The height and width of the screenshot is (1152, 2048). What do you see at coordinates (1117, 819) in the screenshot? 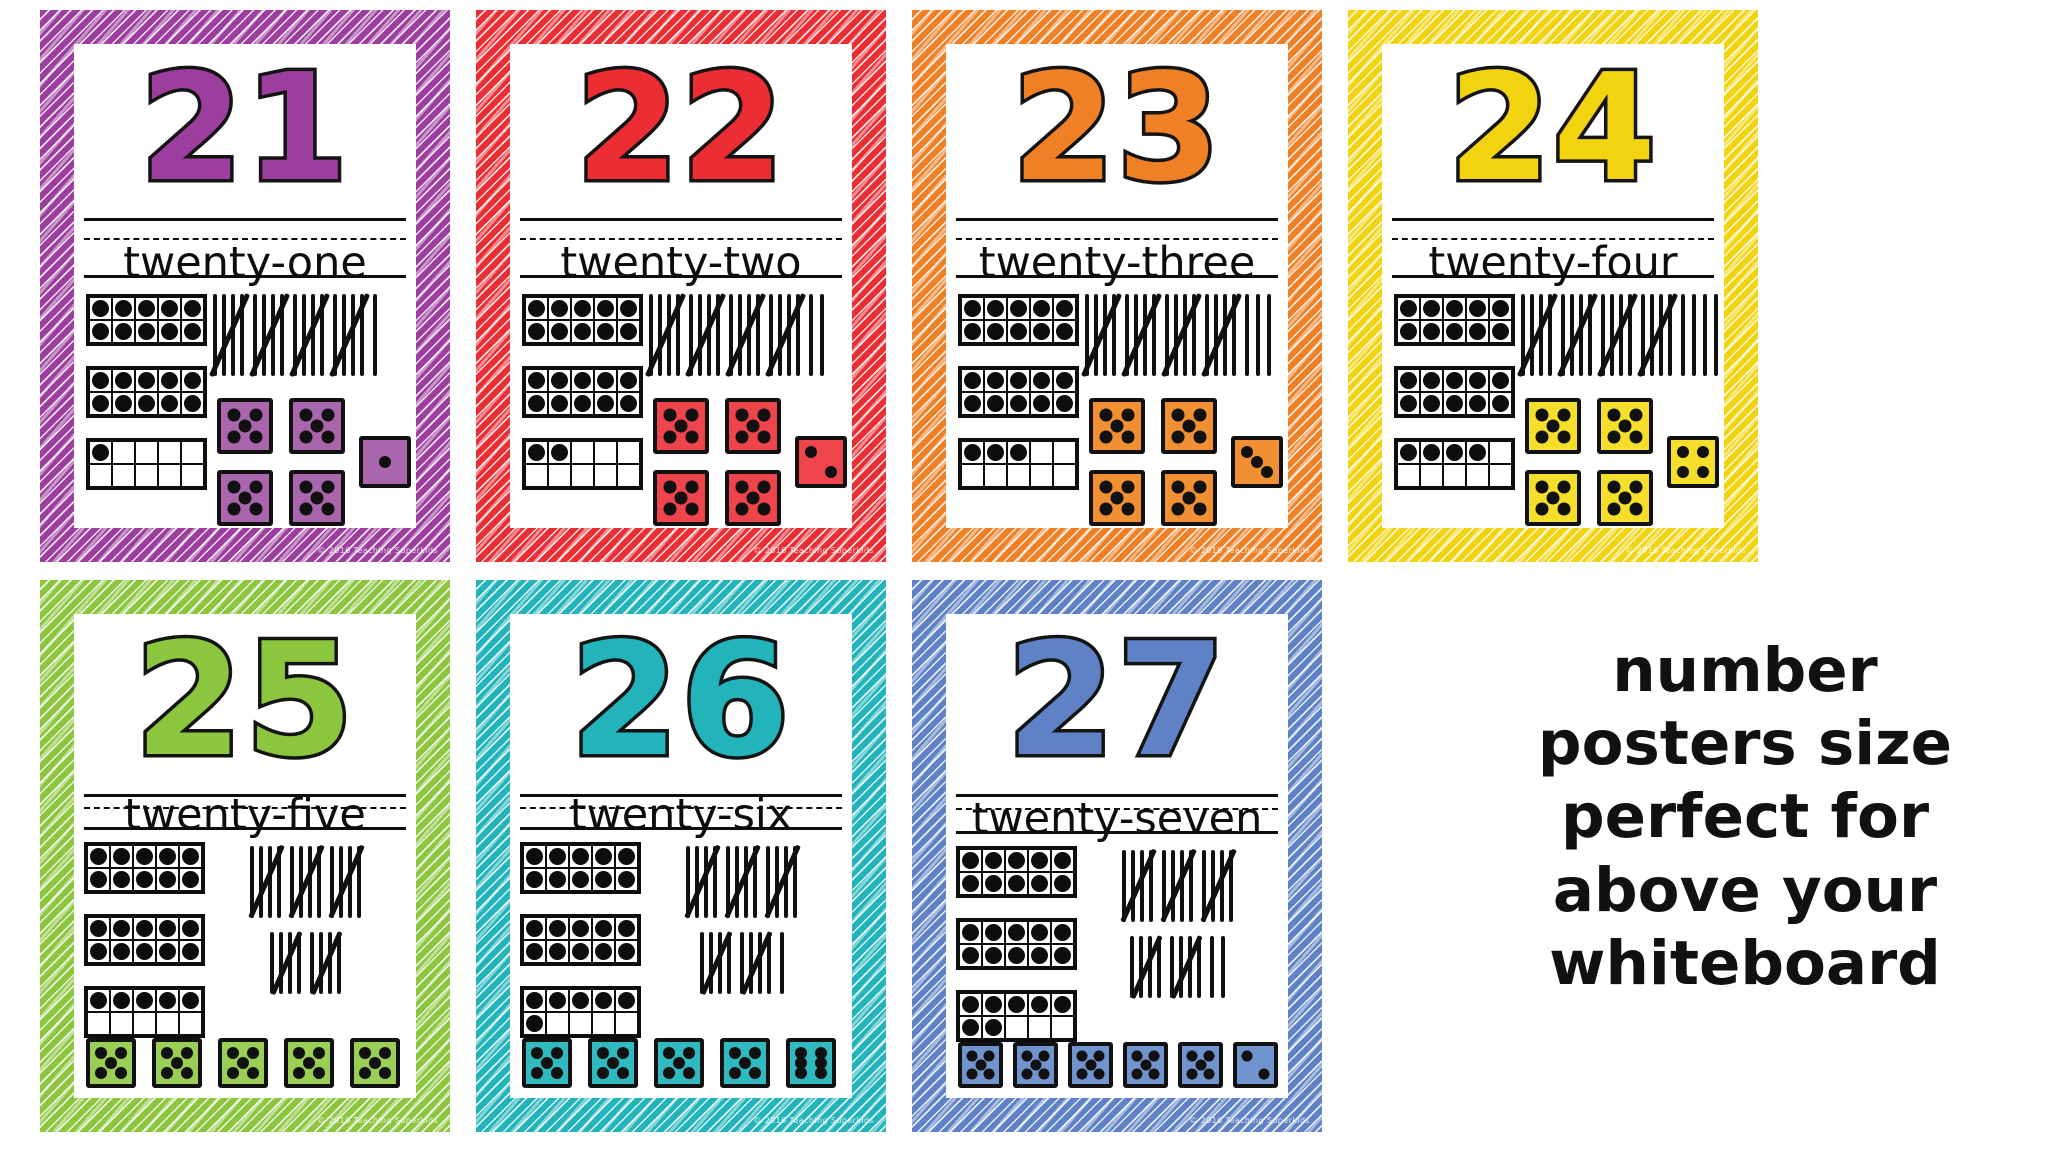
I see `number-word: twenty-seven` at bounding box center [1117, 819].